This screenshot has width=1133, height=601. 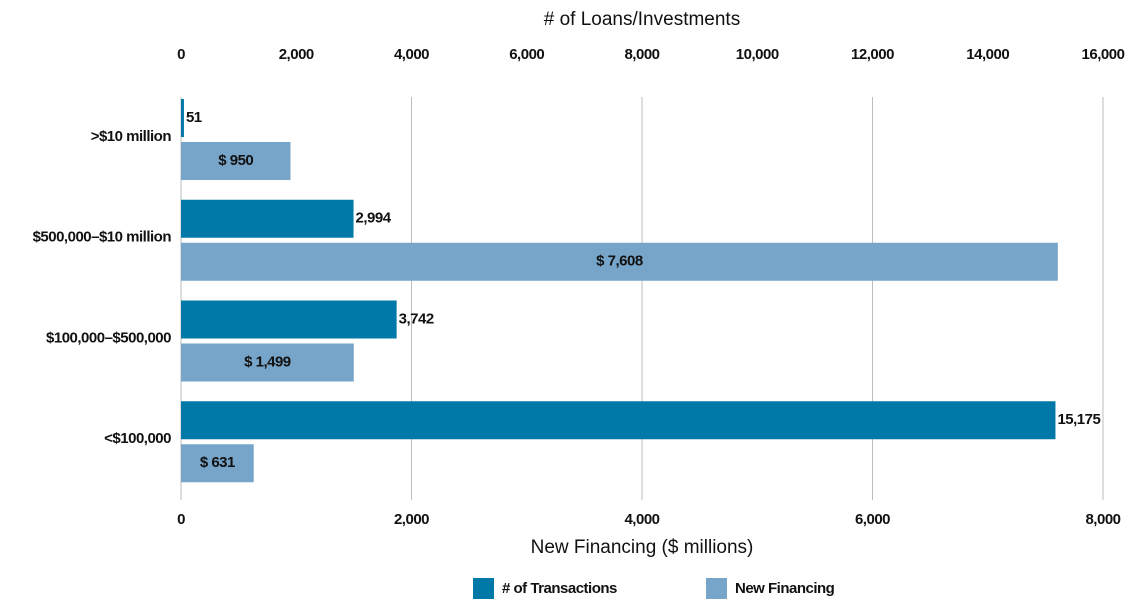 What do you see at coordinates (641, 54) in the screenshot?
I see `x2-tick-label: 8,000` at bounding box center [641, 54].